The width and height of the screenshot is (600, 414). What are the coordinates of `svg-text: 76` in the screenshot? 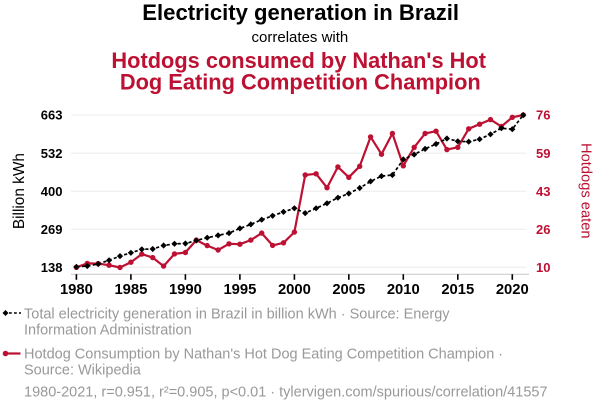 It's located at (543, 115).